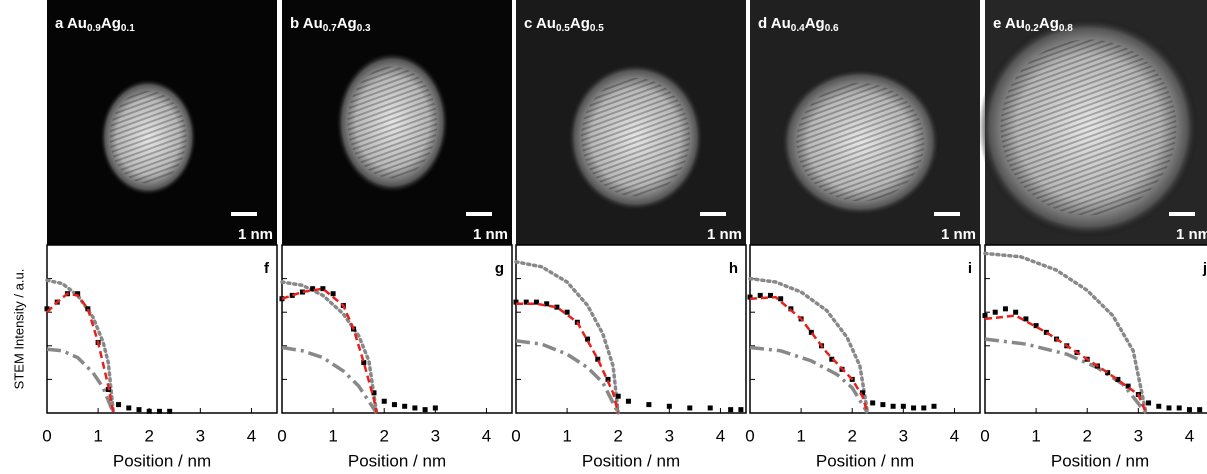  What do you see at coordinates (1009, 23) in the screenshot?
I see `image-label-part: e Au` at bounding box center [1009, 23].